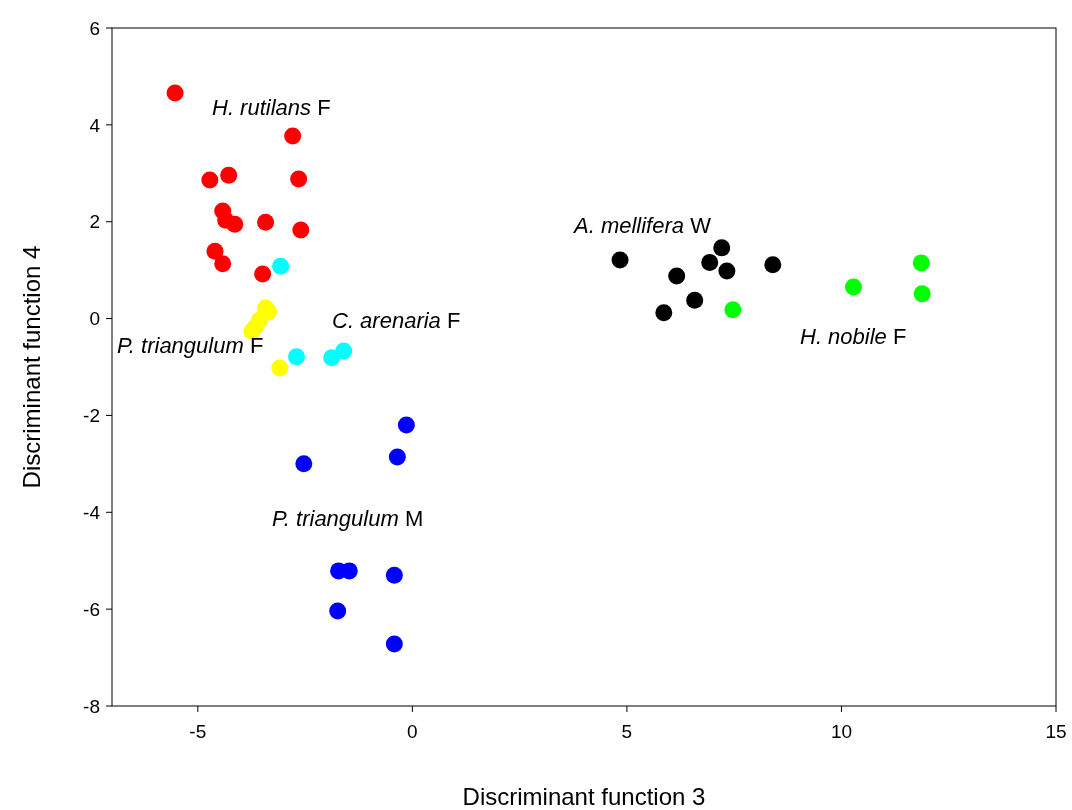 The image size is (1072, 810). What do you see at coordinates (412, 731) in the screenshot?
I see `x-tick-label: 0` at bounding box center [412, 731].